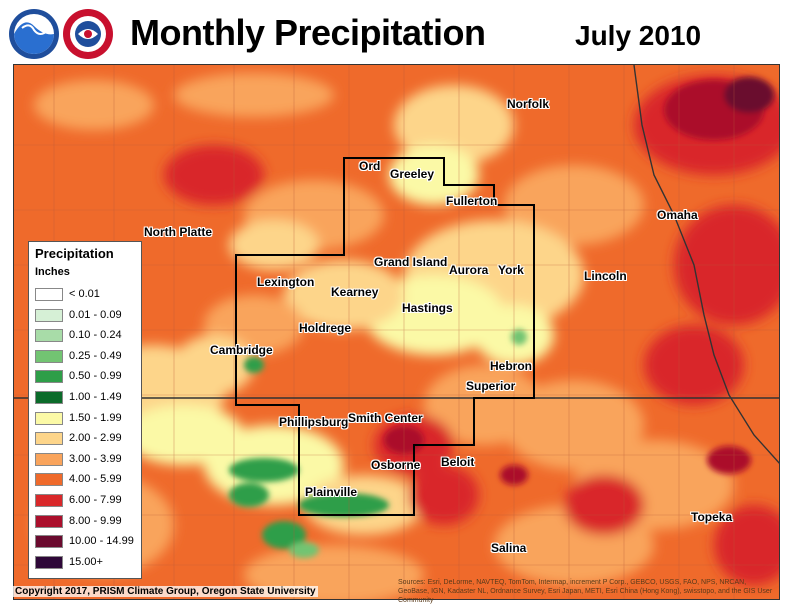 This screenshot has height=612, width=792. I want to click on legend-label: 10.00 - 14.99, so click(101, 541).